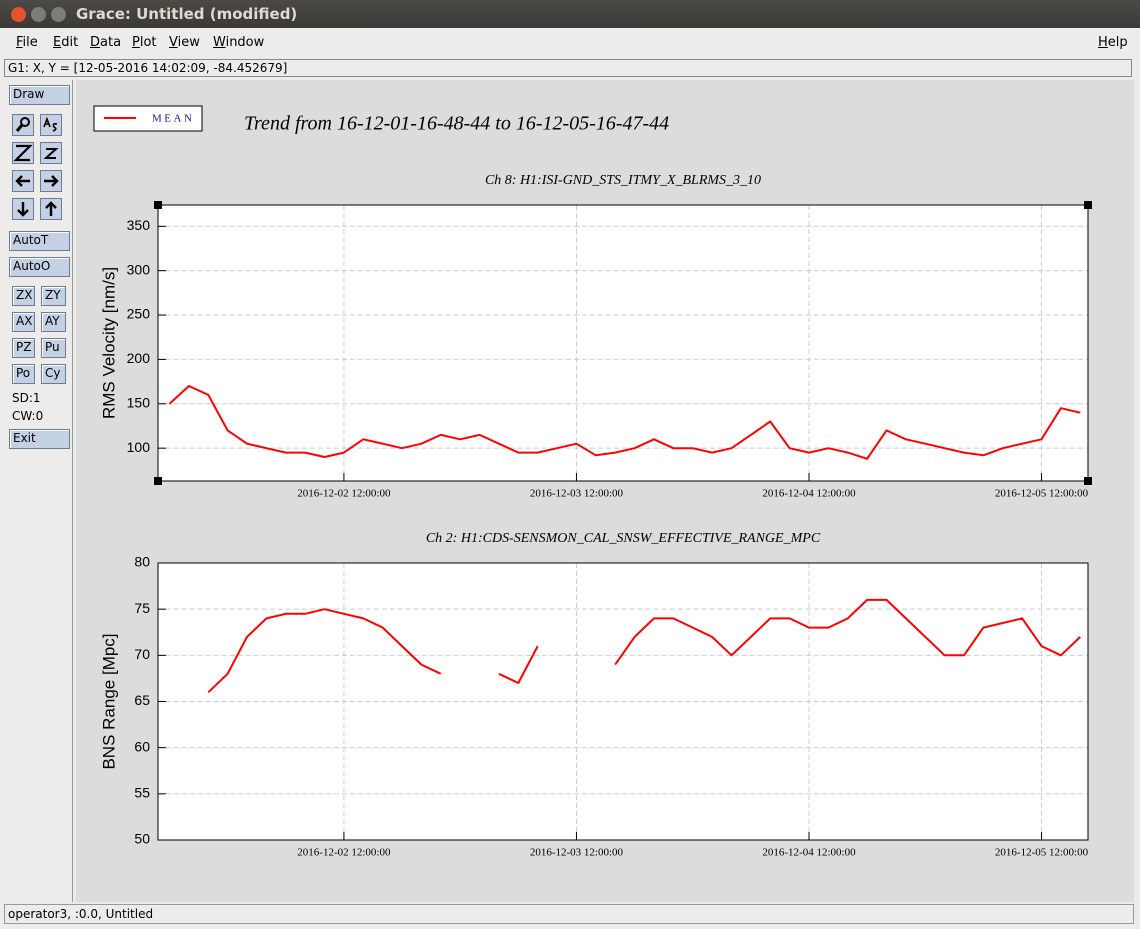  I want to click on tool-button: PZ, so click(23, 348).